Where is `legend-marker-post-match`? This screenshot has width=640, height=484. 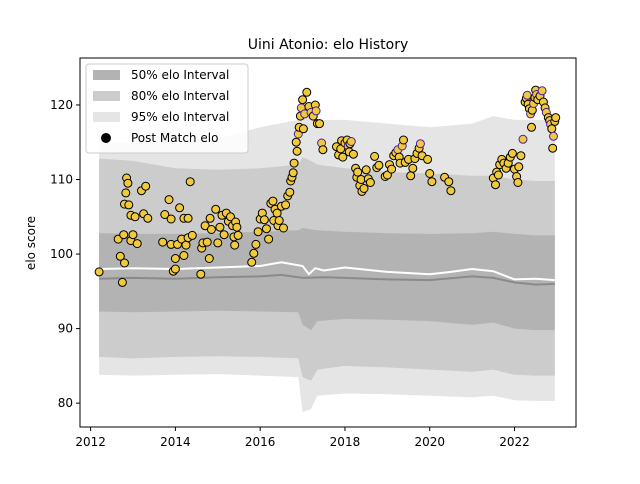
legend-marker-post-match is located at coordinates (106, 138).